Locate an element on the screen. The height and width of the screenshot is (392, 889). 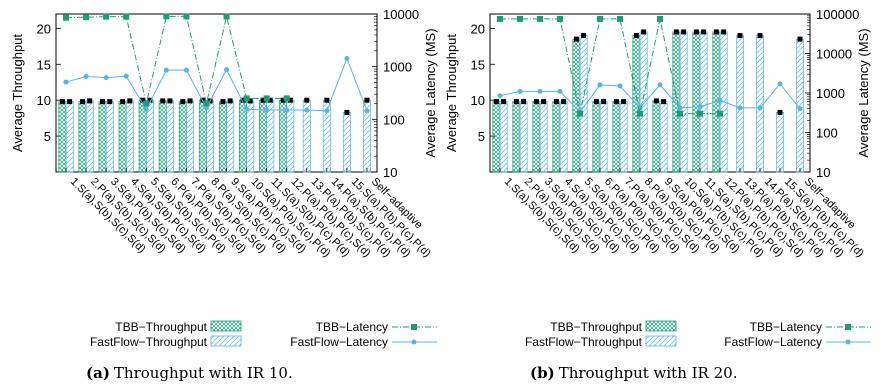
tbb-latency-line is located at coordinates (176, 59).